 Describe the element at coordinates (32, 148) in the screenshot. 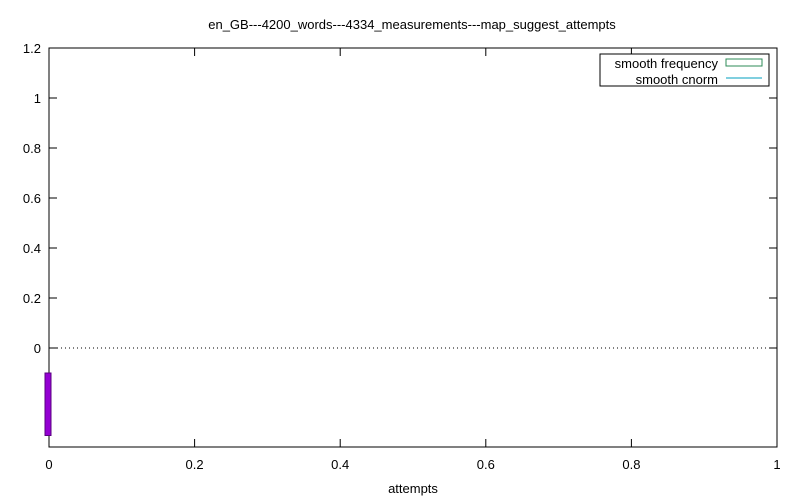

I see `y-tick-label: 0.8` at that location.